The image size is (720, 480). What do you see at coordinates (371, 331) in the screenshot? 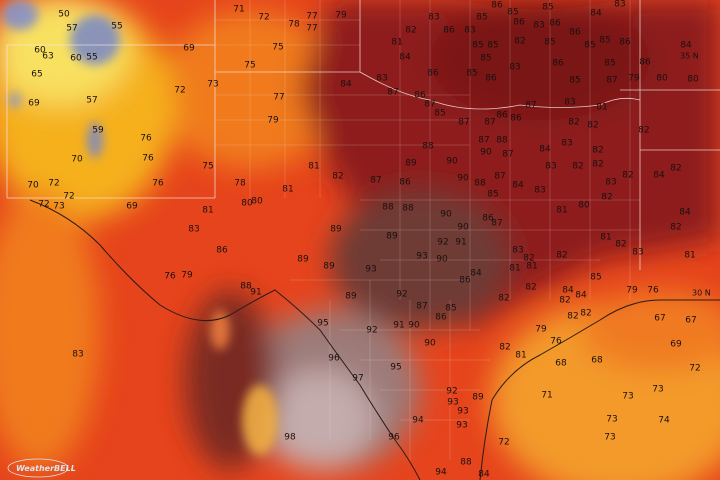
I see `temperature-label: 92` at bounding box center [371, 331].